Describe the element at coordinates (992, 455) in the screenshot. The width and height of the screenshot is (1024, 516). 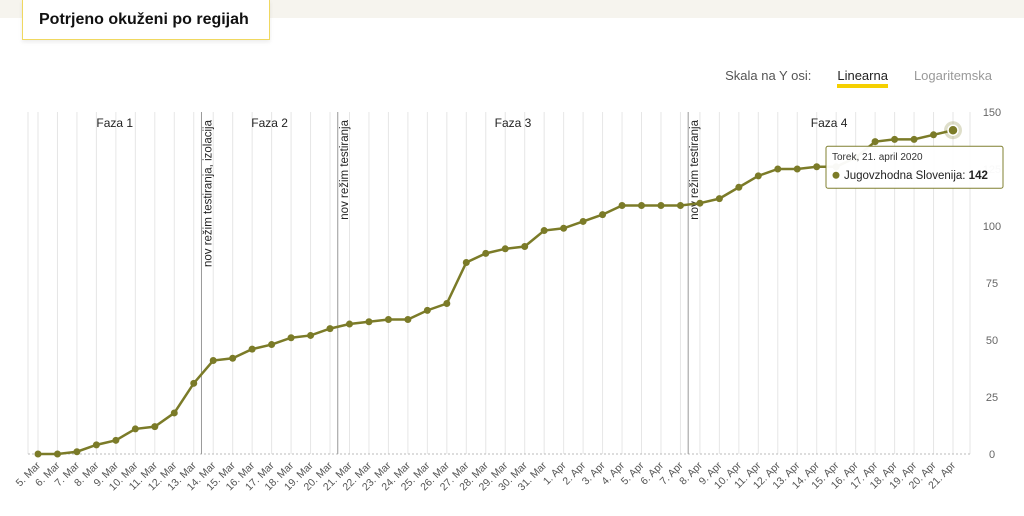
I see `y-tick-label: 0` at that location.